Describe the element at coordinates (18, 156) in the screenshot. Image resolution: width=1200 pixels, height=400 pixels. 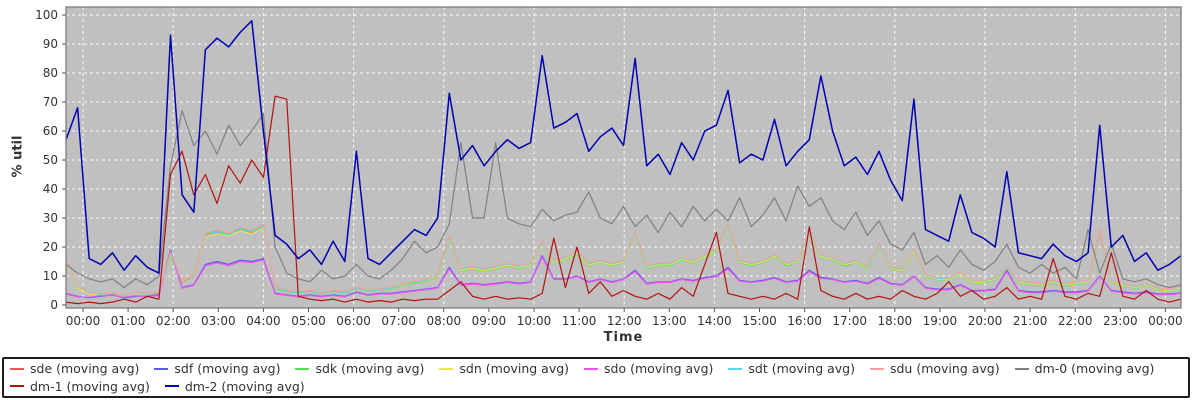
I see `y-axis-title: % util` at that location.